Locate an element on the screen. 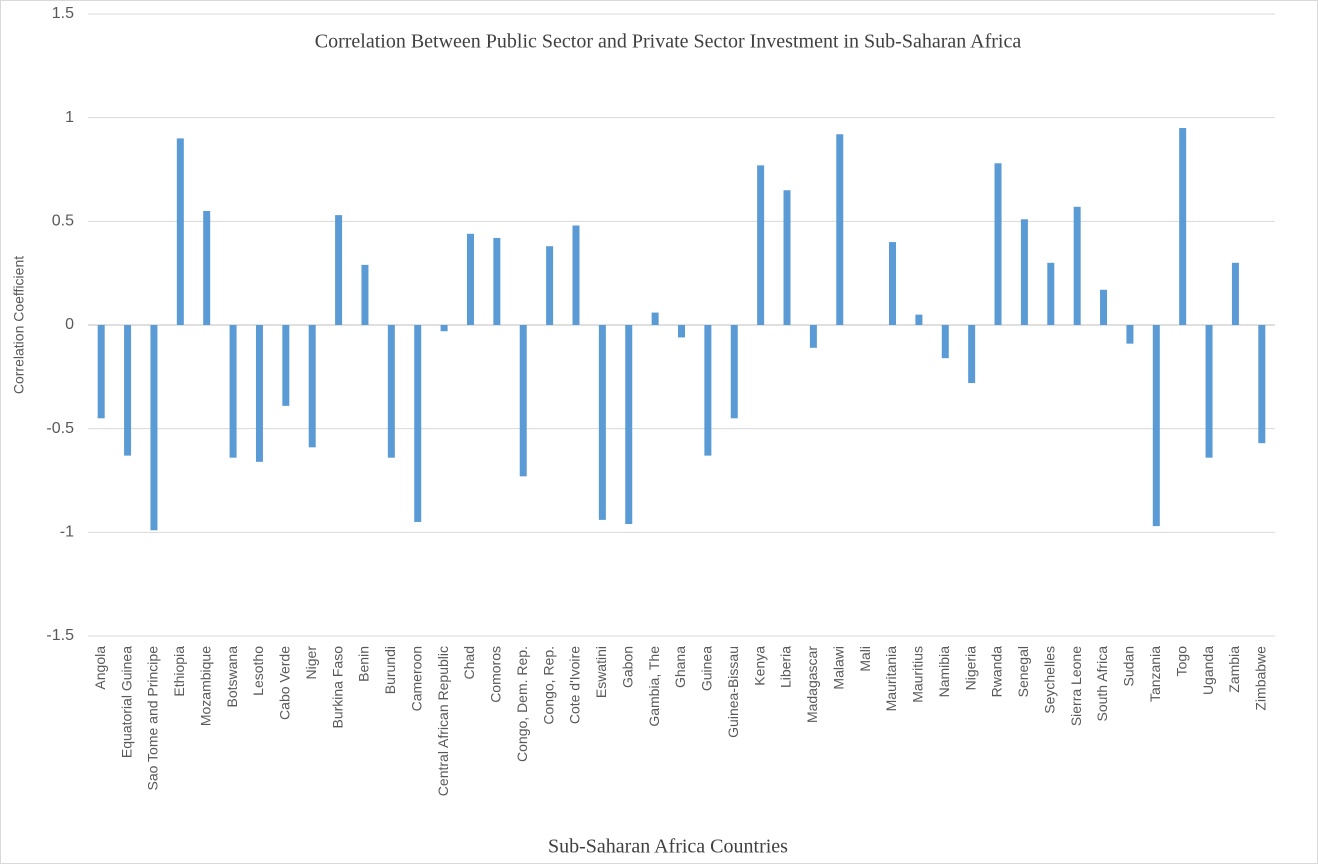 This screenshot has height=864, width=1318. x-tick-label: Gabon is located at coordinates (627, 667).